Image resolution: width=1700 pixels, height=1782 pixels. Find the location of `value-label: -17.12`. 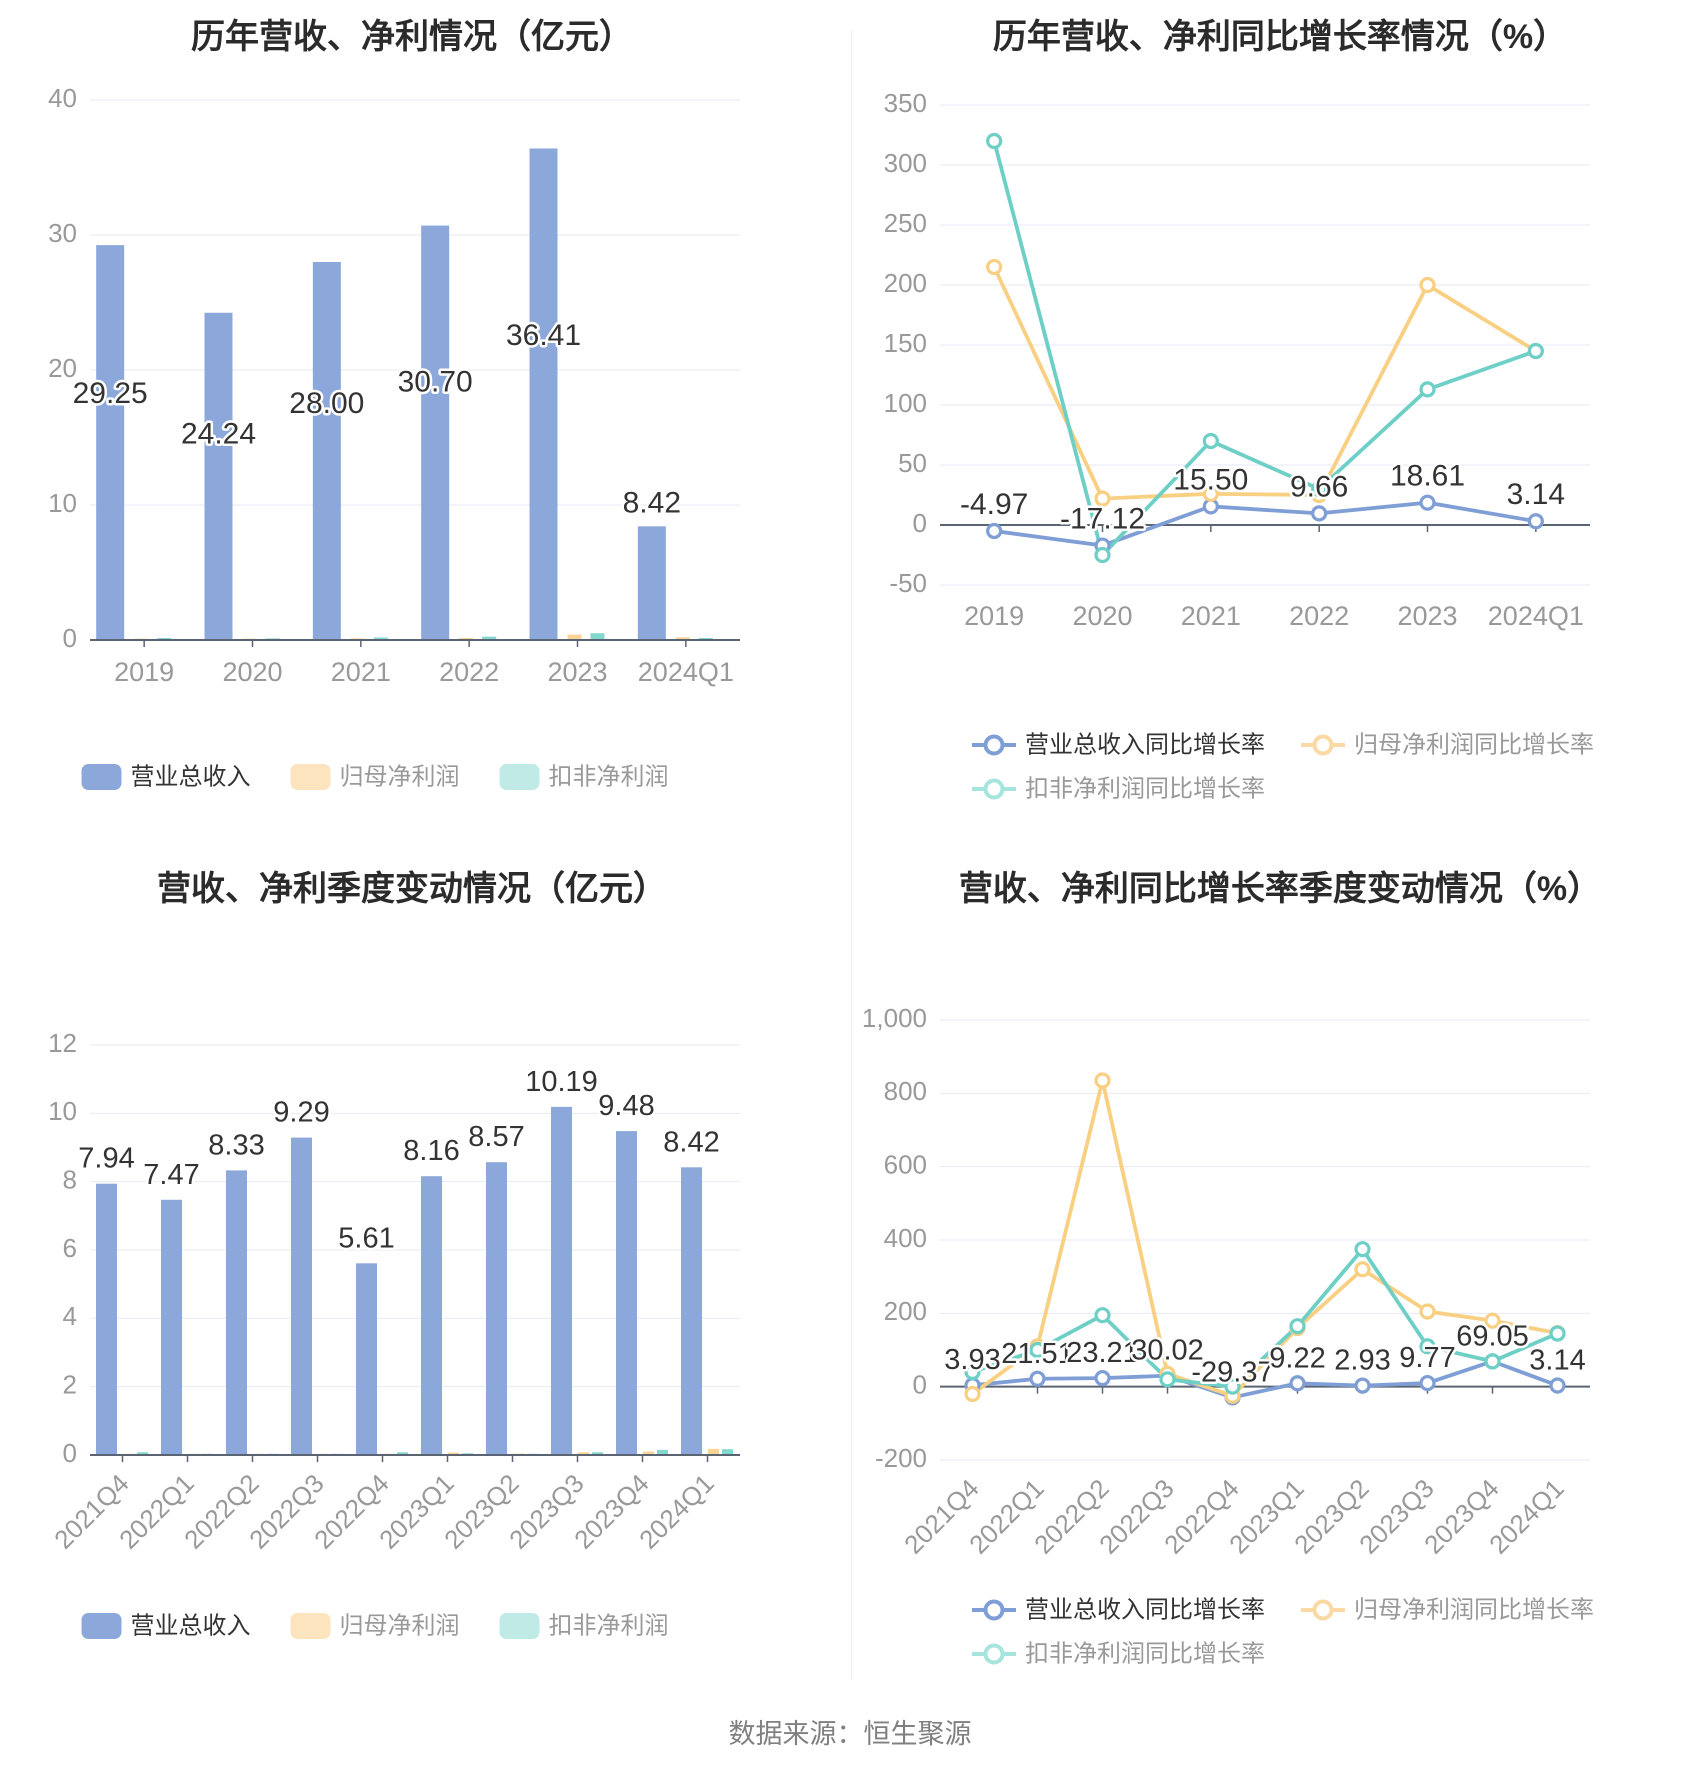

value-label: -17.12 is located at coordinates (1102, 519).